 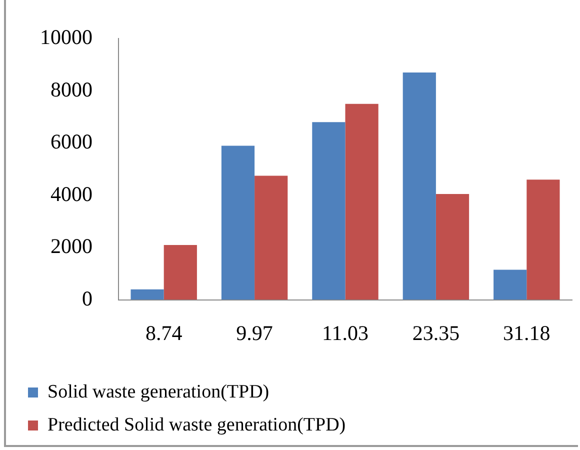 I want to click on legend-label: Predicted Solid waste generation(TPD), so click(x=197, y=425).